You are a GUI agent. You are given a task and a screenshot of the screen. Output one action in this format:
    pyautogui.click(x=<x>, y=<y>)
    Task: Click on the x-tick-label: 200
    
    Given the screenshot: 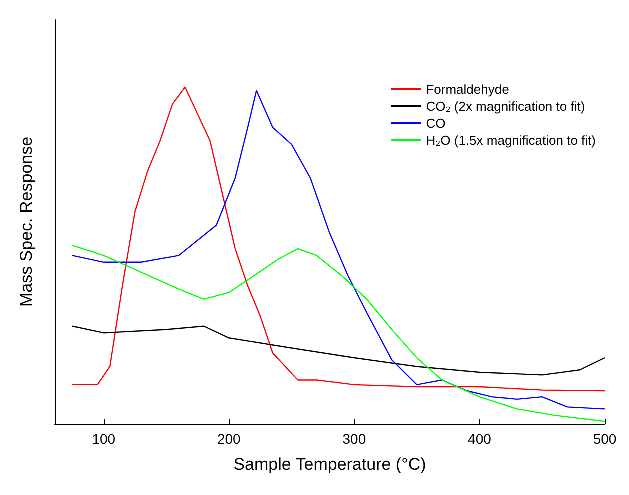 What is the action you would take?
    pyautogui.click(x=229, y=439)
    